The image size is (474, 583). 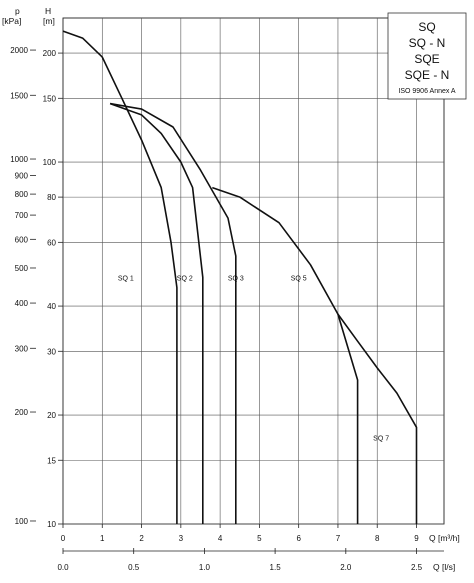 What do you see at coordinates (134, 567) in the screenshot?
I see `x-tick-label-ls: 0.5` at bounding box center [134, 567].